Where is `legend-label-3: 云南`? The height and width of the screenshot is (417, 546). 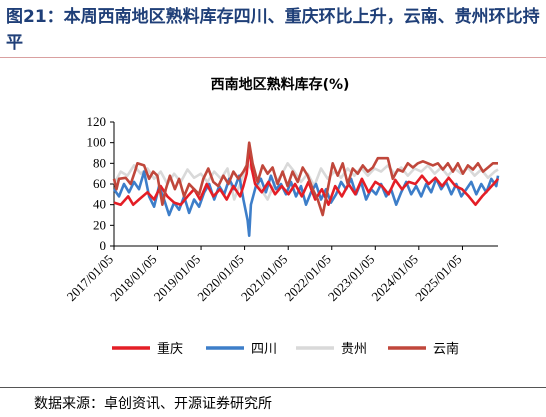
legend-label-3: 云南 is located at coordinates (446, 349).